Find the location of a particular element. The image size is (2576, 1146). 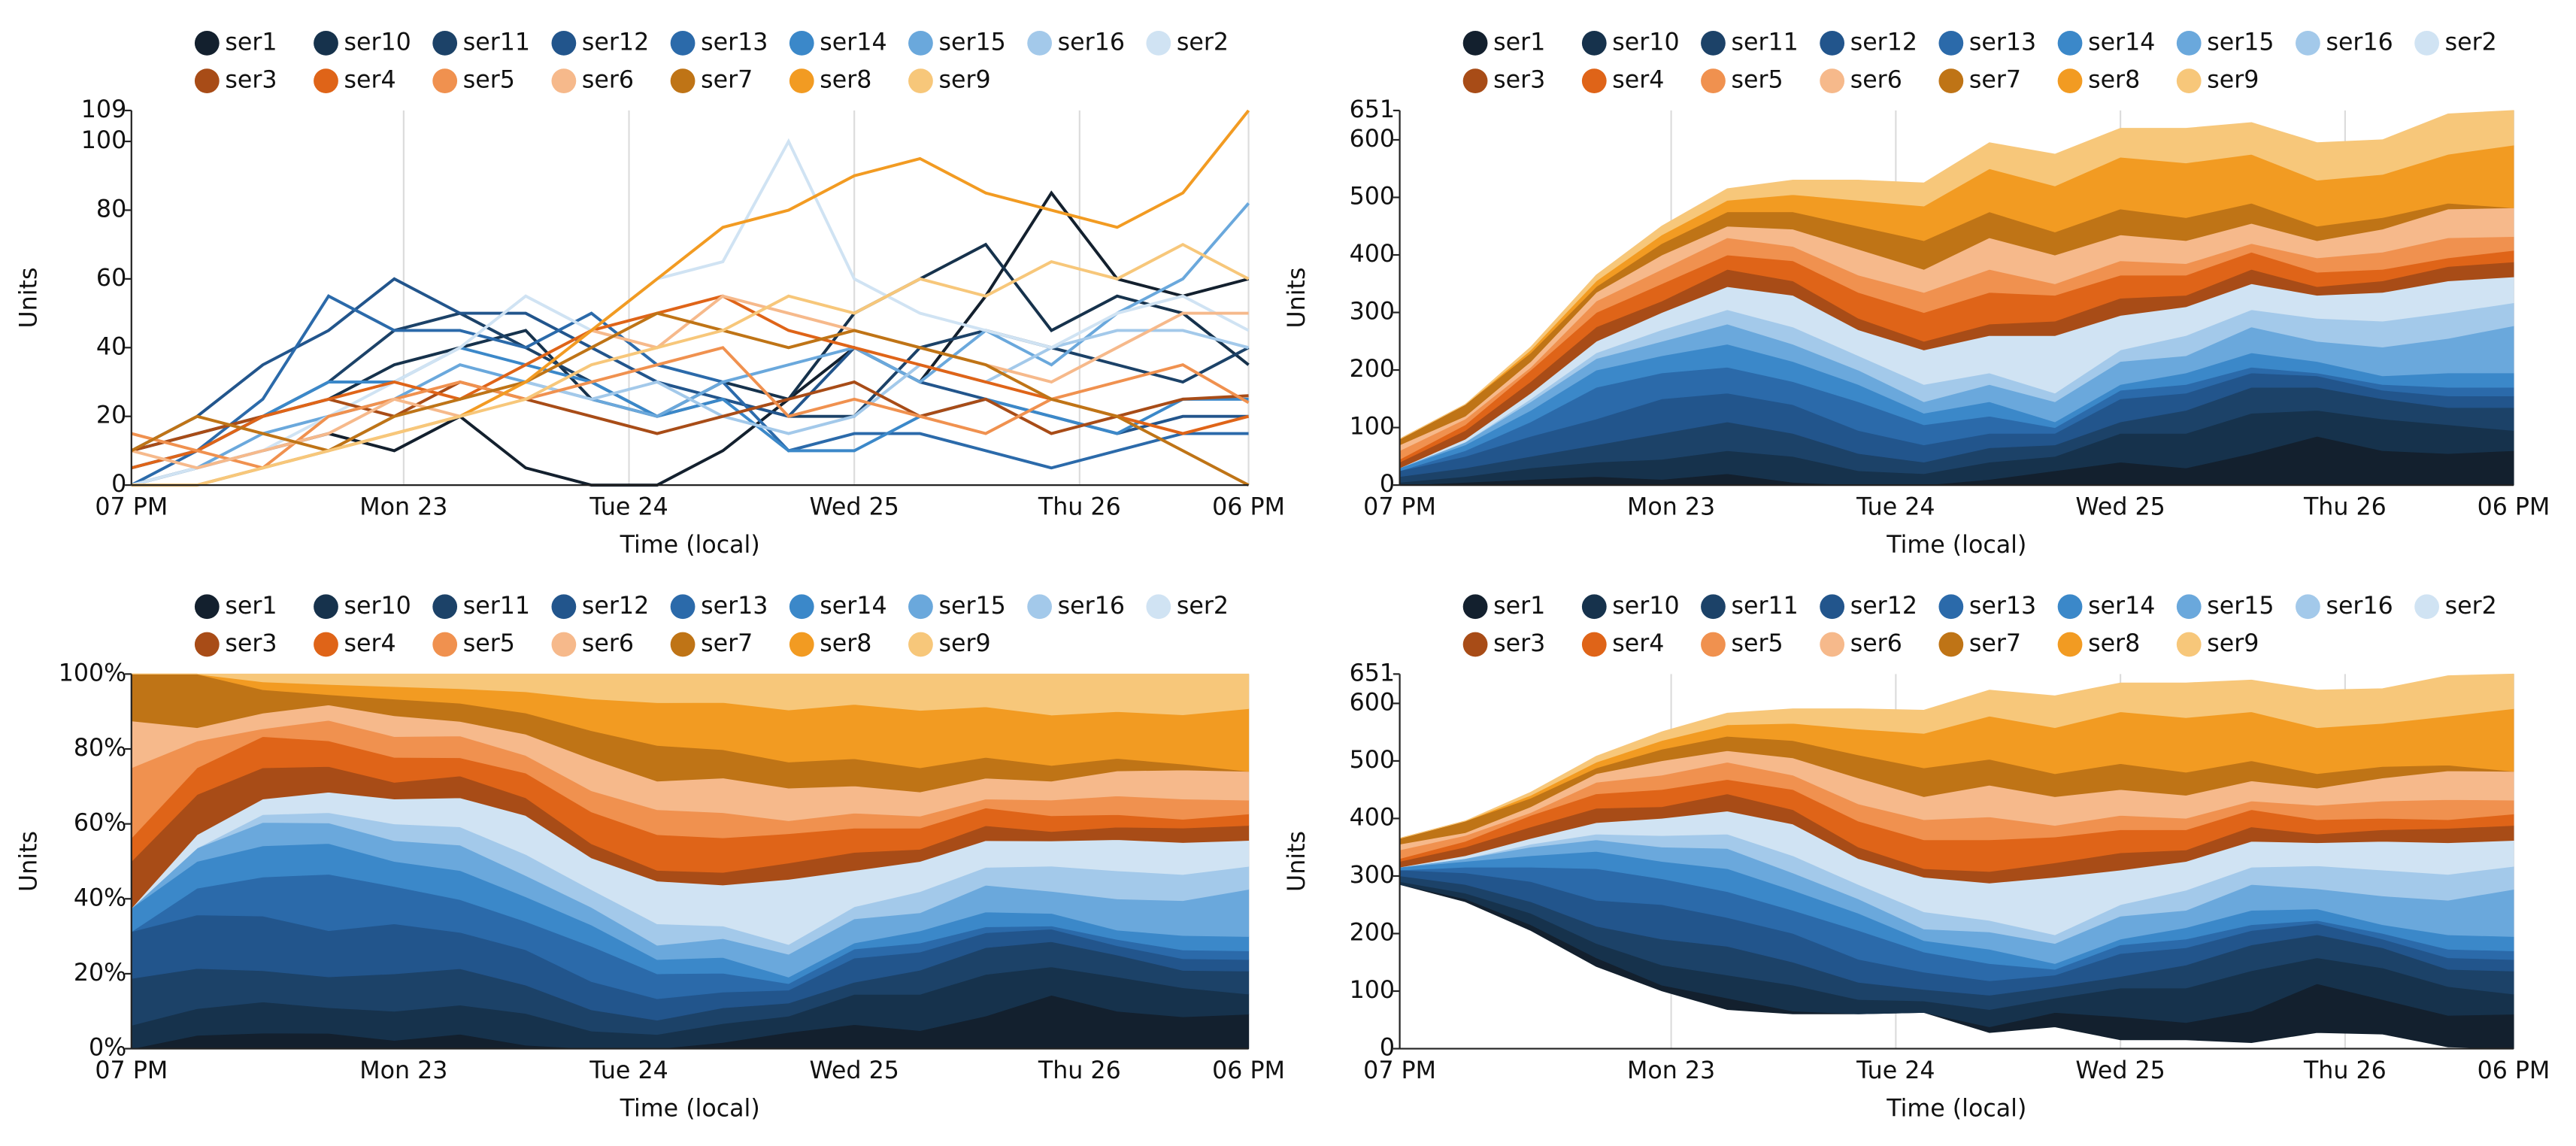

legend-label: ser2 is located at coordinates (2471, 606).